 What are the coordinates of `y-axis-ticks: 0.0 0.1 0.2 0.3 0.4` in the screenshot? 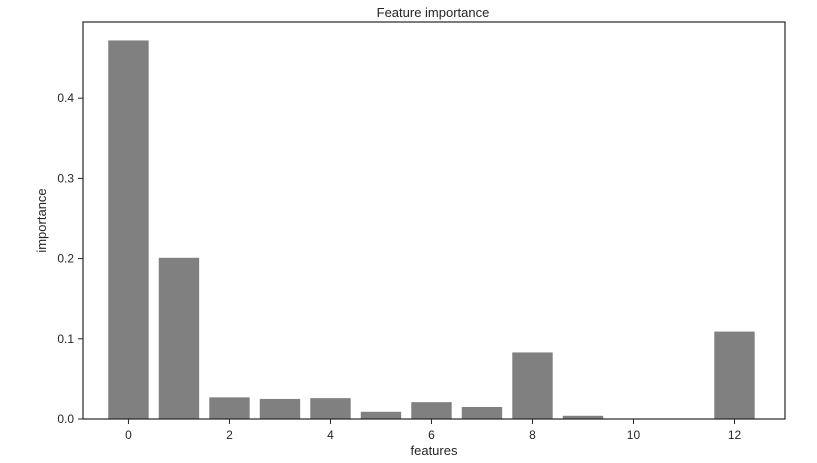 It's located at (70, 258).